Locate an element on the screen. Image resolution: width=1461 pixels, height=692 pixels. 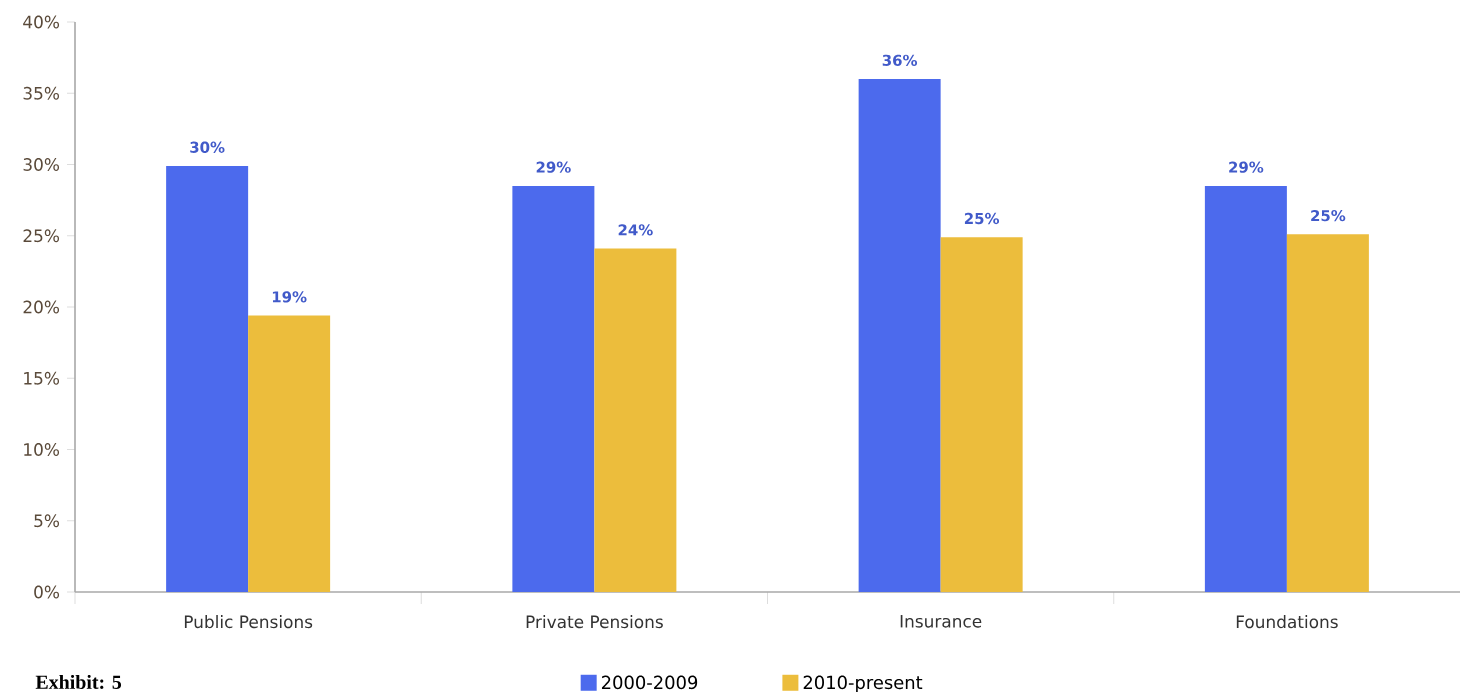
y-tick-label: 5% is located at coordinates (47, 521).